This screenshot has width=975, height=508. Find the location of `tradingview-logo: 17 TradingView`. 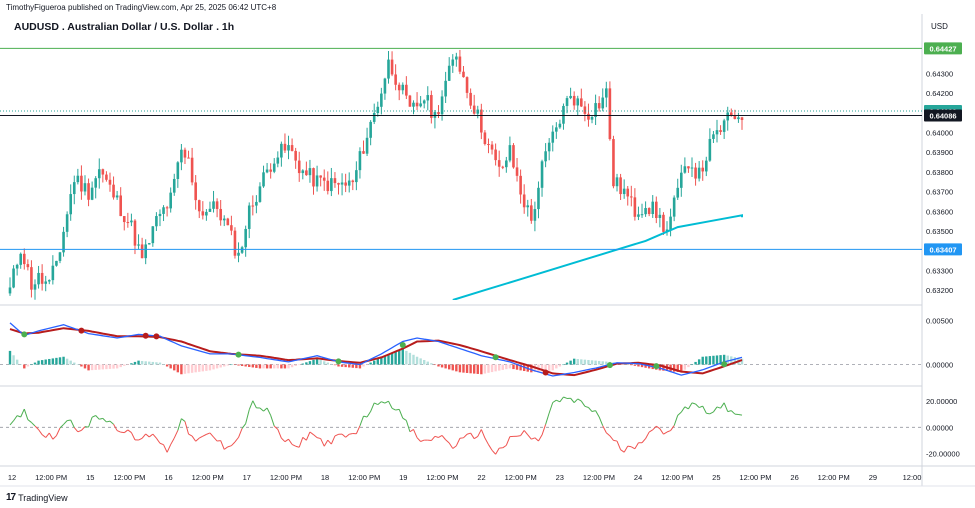

tradingview-logo: 17 TradingView is located at coordinates (37, 497).